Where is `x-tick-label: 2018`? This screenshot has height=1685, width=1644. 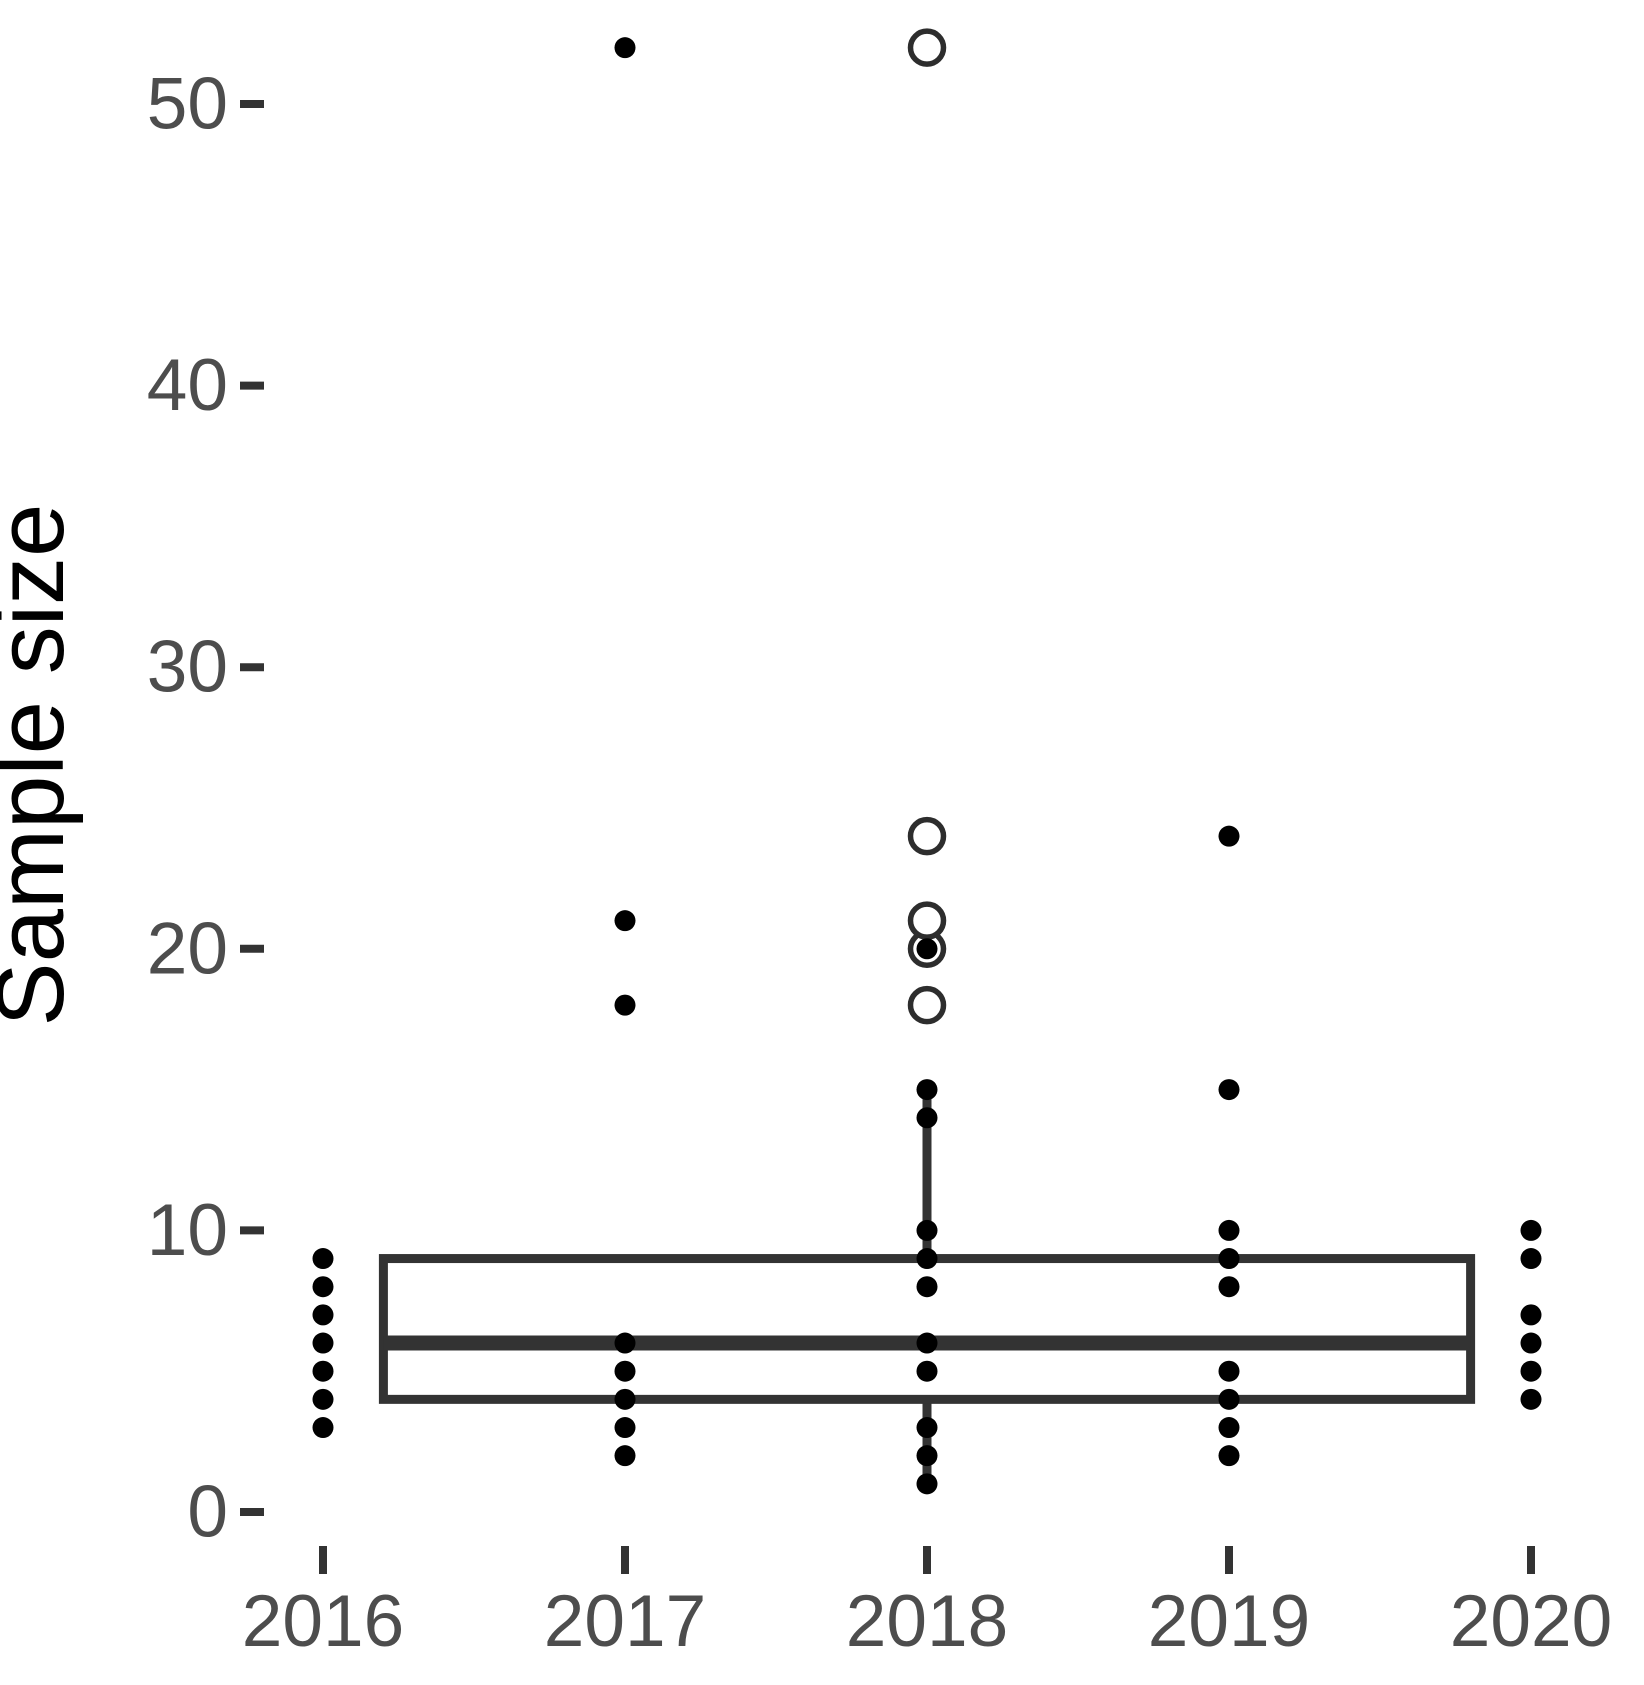
x-tick-label: 2018 is located at coordinates (927, 1621).